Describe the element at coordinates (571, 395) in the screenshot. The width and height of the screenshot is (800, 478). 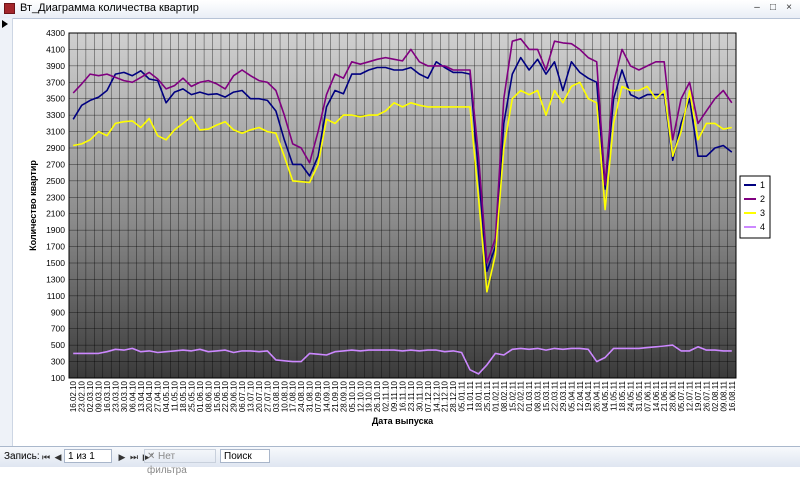
I see `x-tick-label: 05.04.11` at that location.